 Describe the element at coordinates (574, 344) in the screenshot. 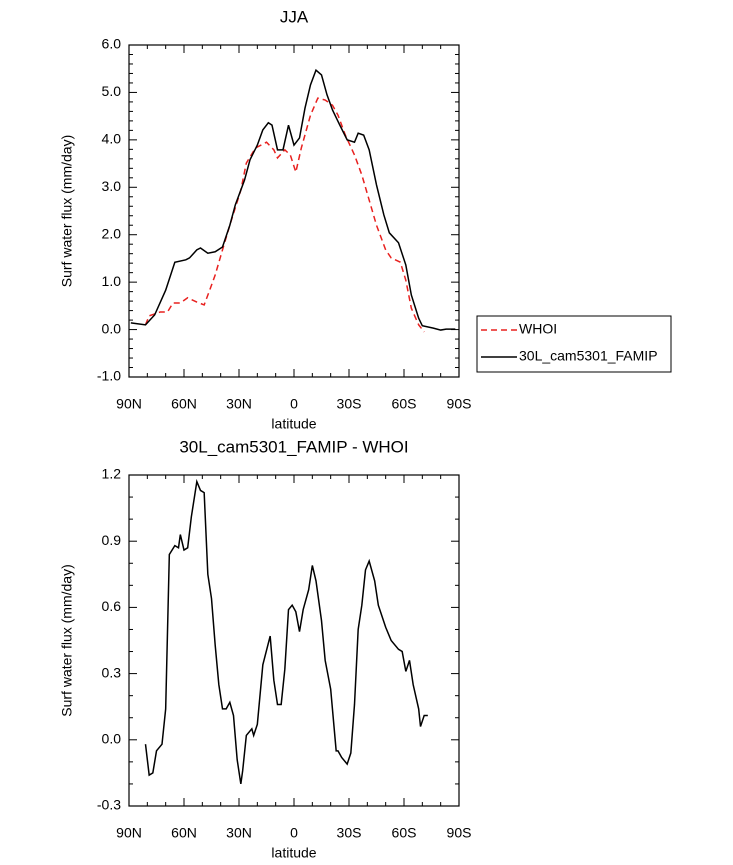

I see `legend-box` at that location.